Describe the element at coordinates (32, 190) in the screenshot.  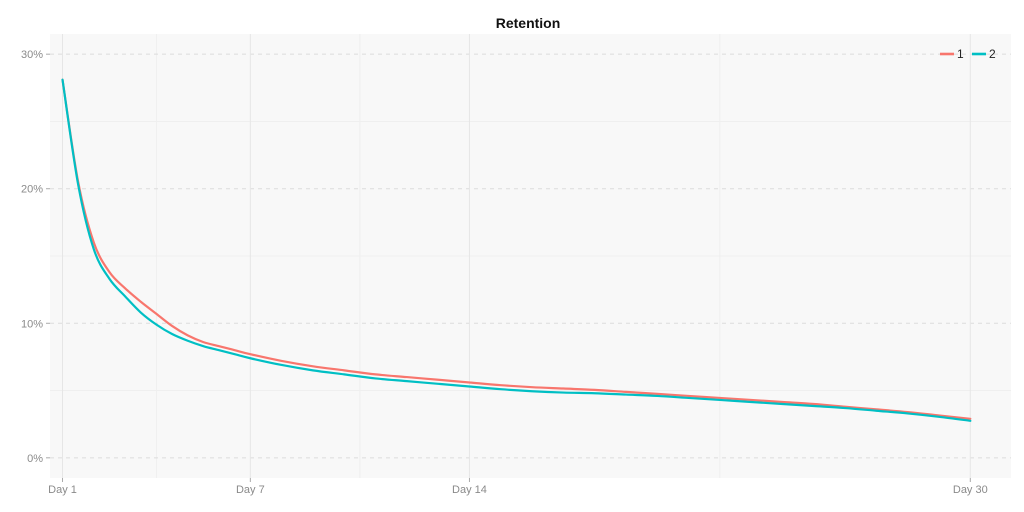
I see `y-tick-label: 20%` at that location.